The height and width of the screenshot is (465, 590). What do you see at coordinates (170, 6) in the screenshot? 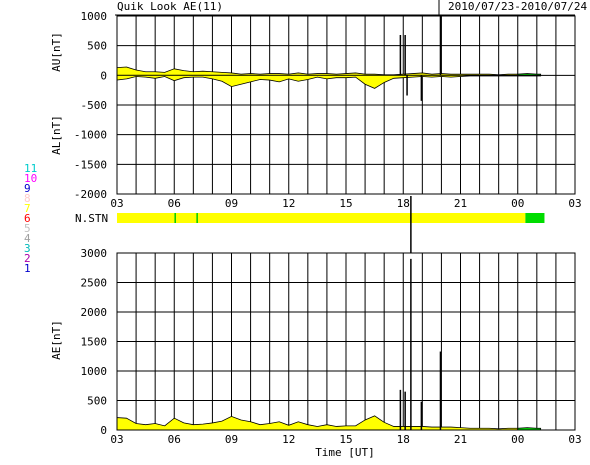
I see `chart-title: Quik Look AE(11)` at bounding box center [170, 6].